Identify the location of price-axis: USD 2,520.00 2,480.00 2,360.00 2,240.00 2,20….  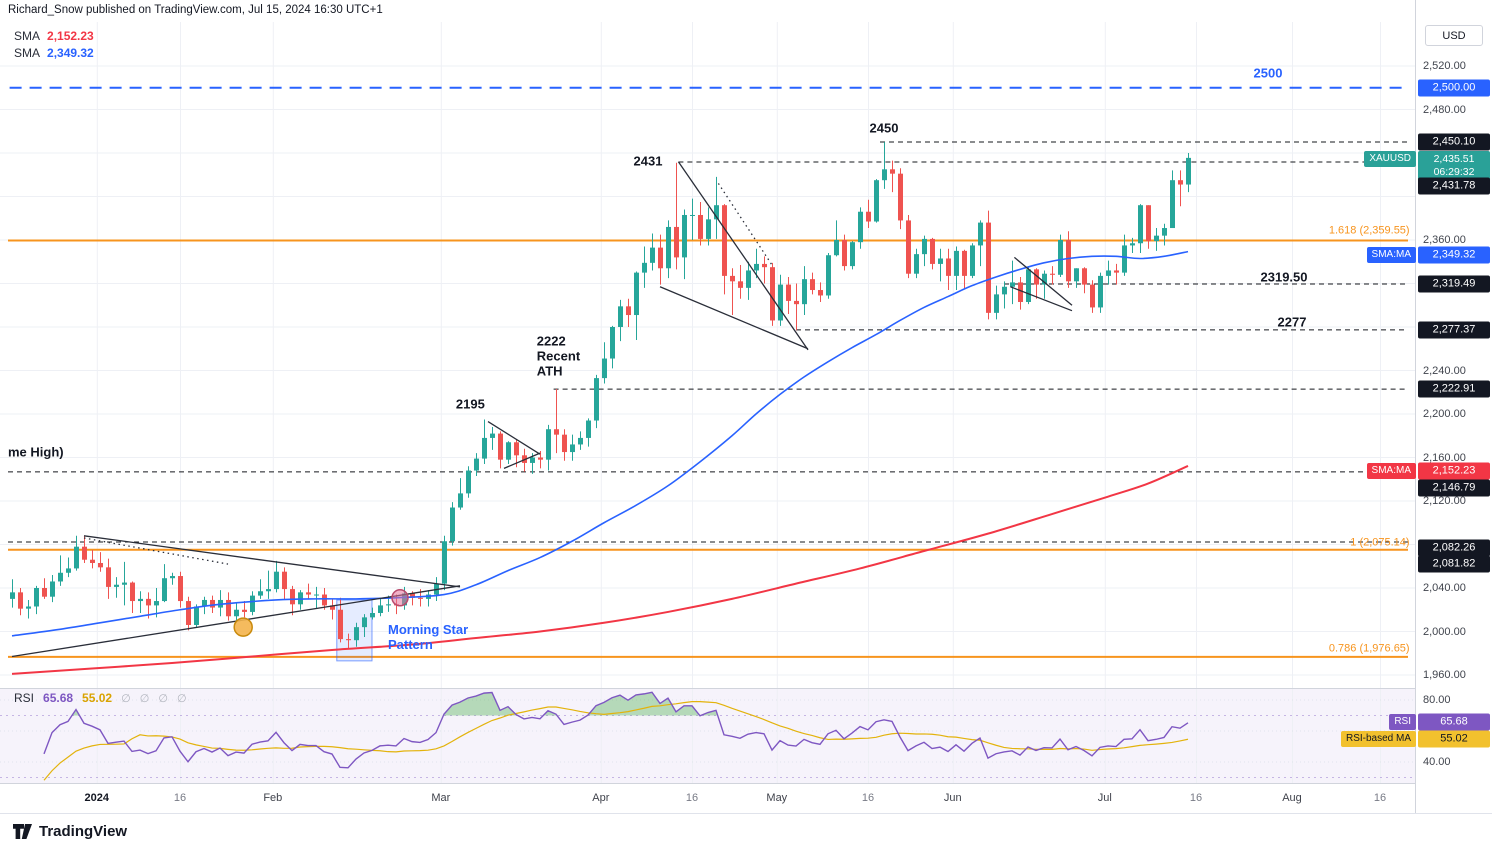
(1416, 406).